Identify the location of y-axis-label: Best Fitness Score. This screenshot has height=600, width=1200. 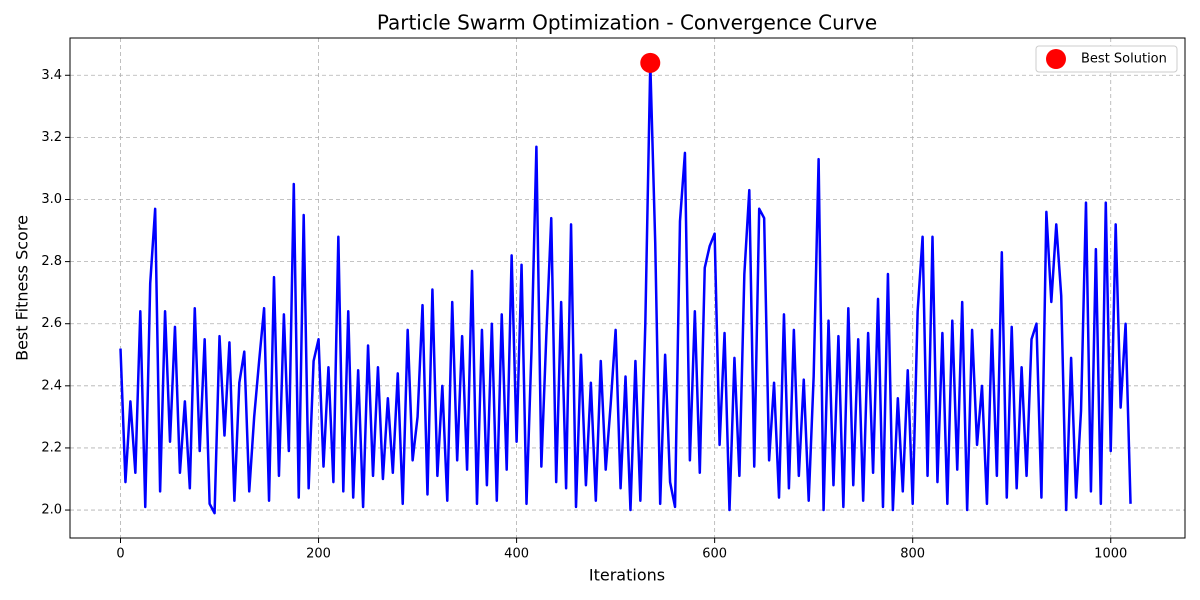
(22, 288).